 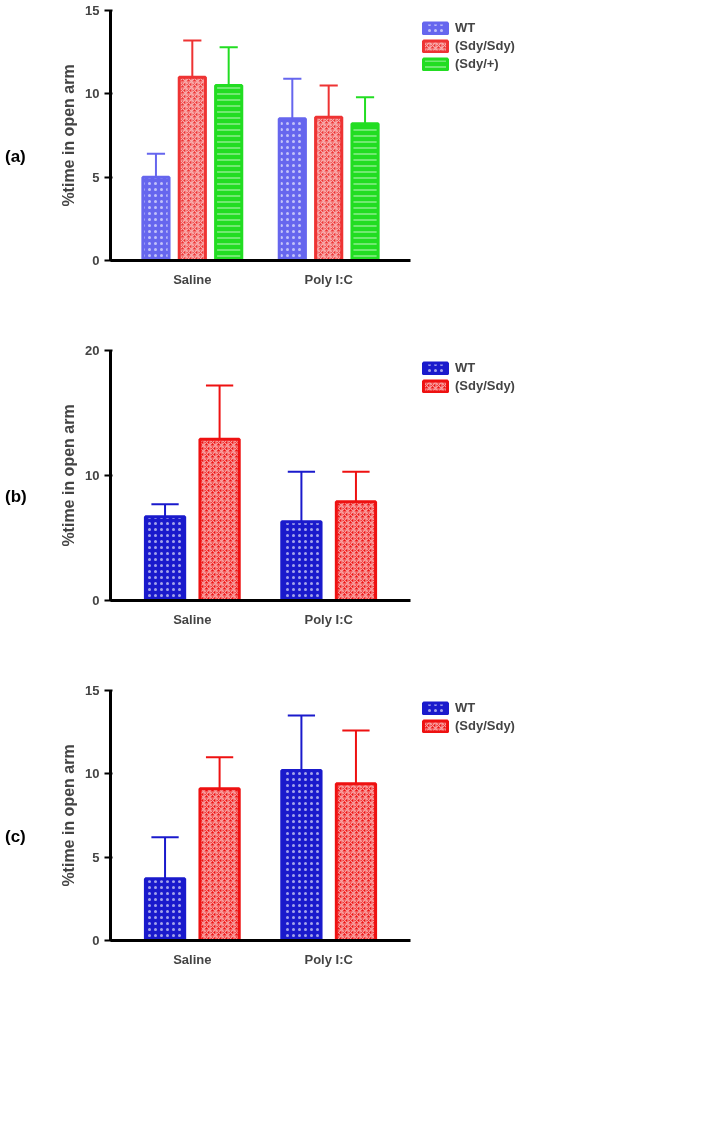 What do you see at coordinates (477, 63) in the screenshot?
I see `legend-label: (Sdy/+)` at bounding box center [477, 63].